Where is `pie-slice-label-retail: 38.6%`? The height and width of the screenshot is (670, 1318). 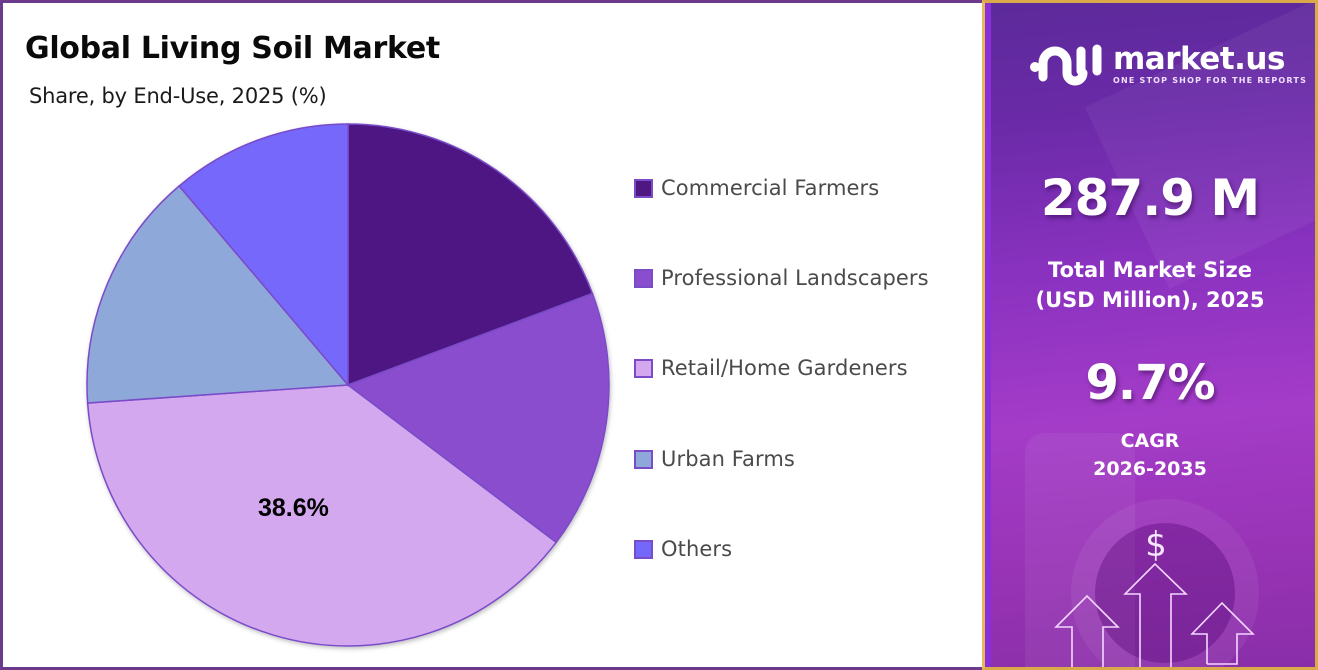 pie-slice-label-retail: 38.6% is located at coordinates (293, 508).